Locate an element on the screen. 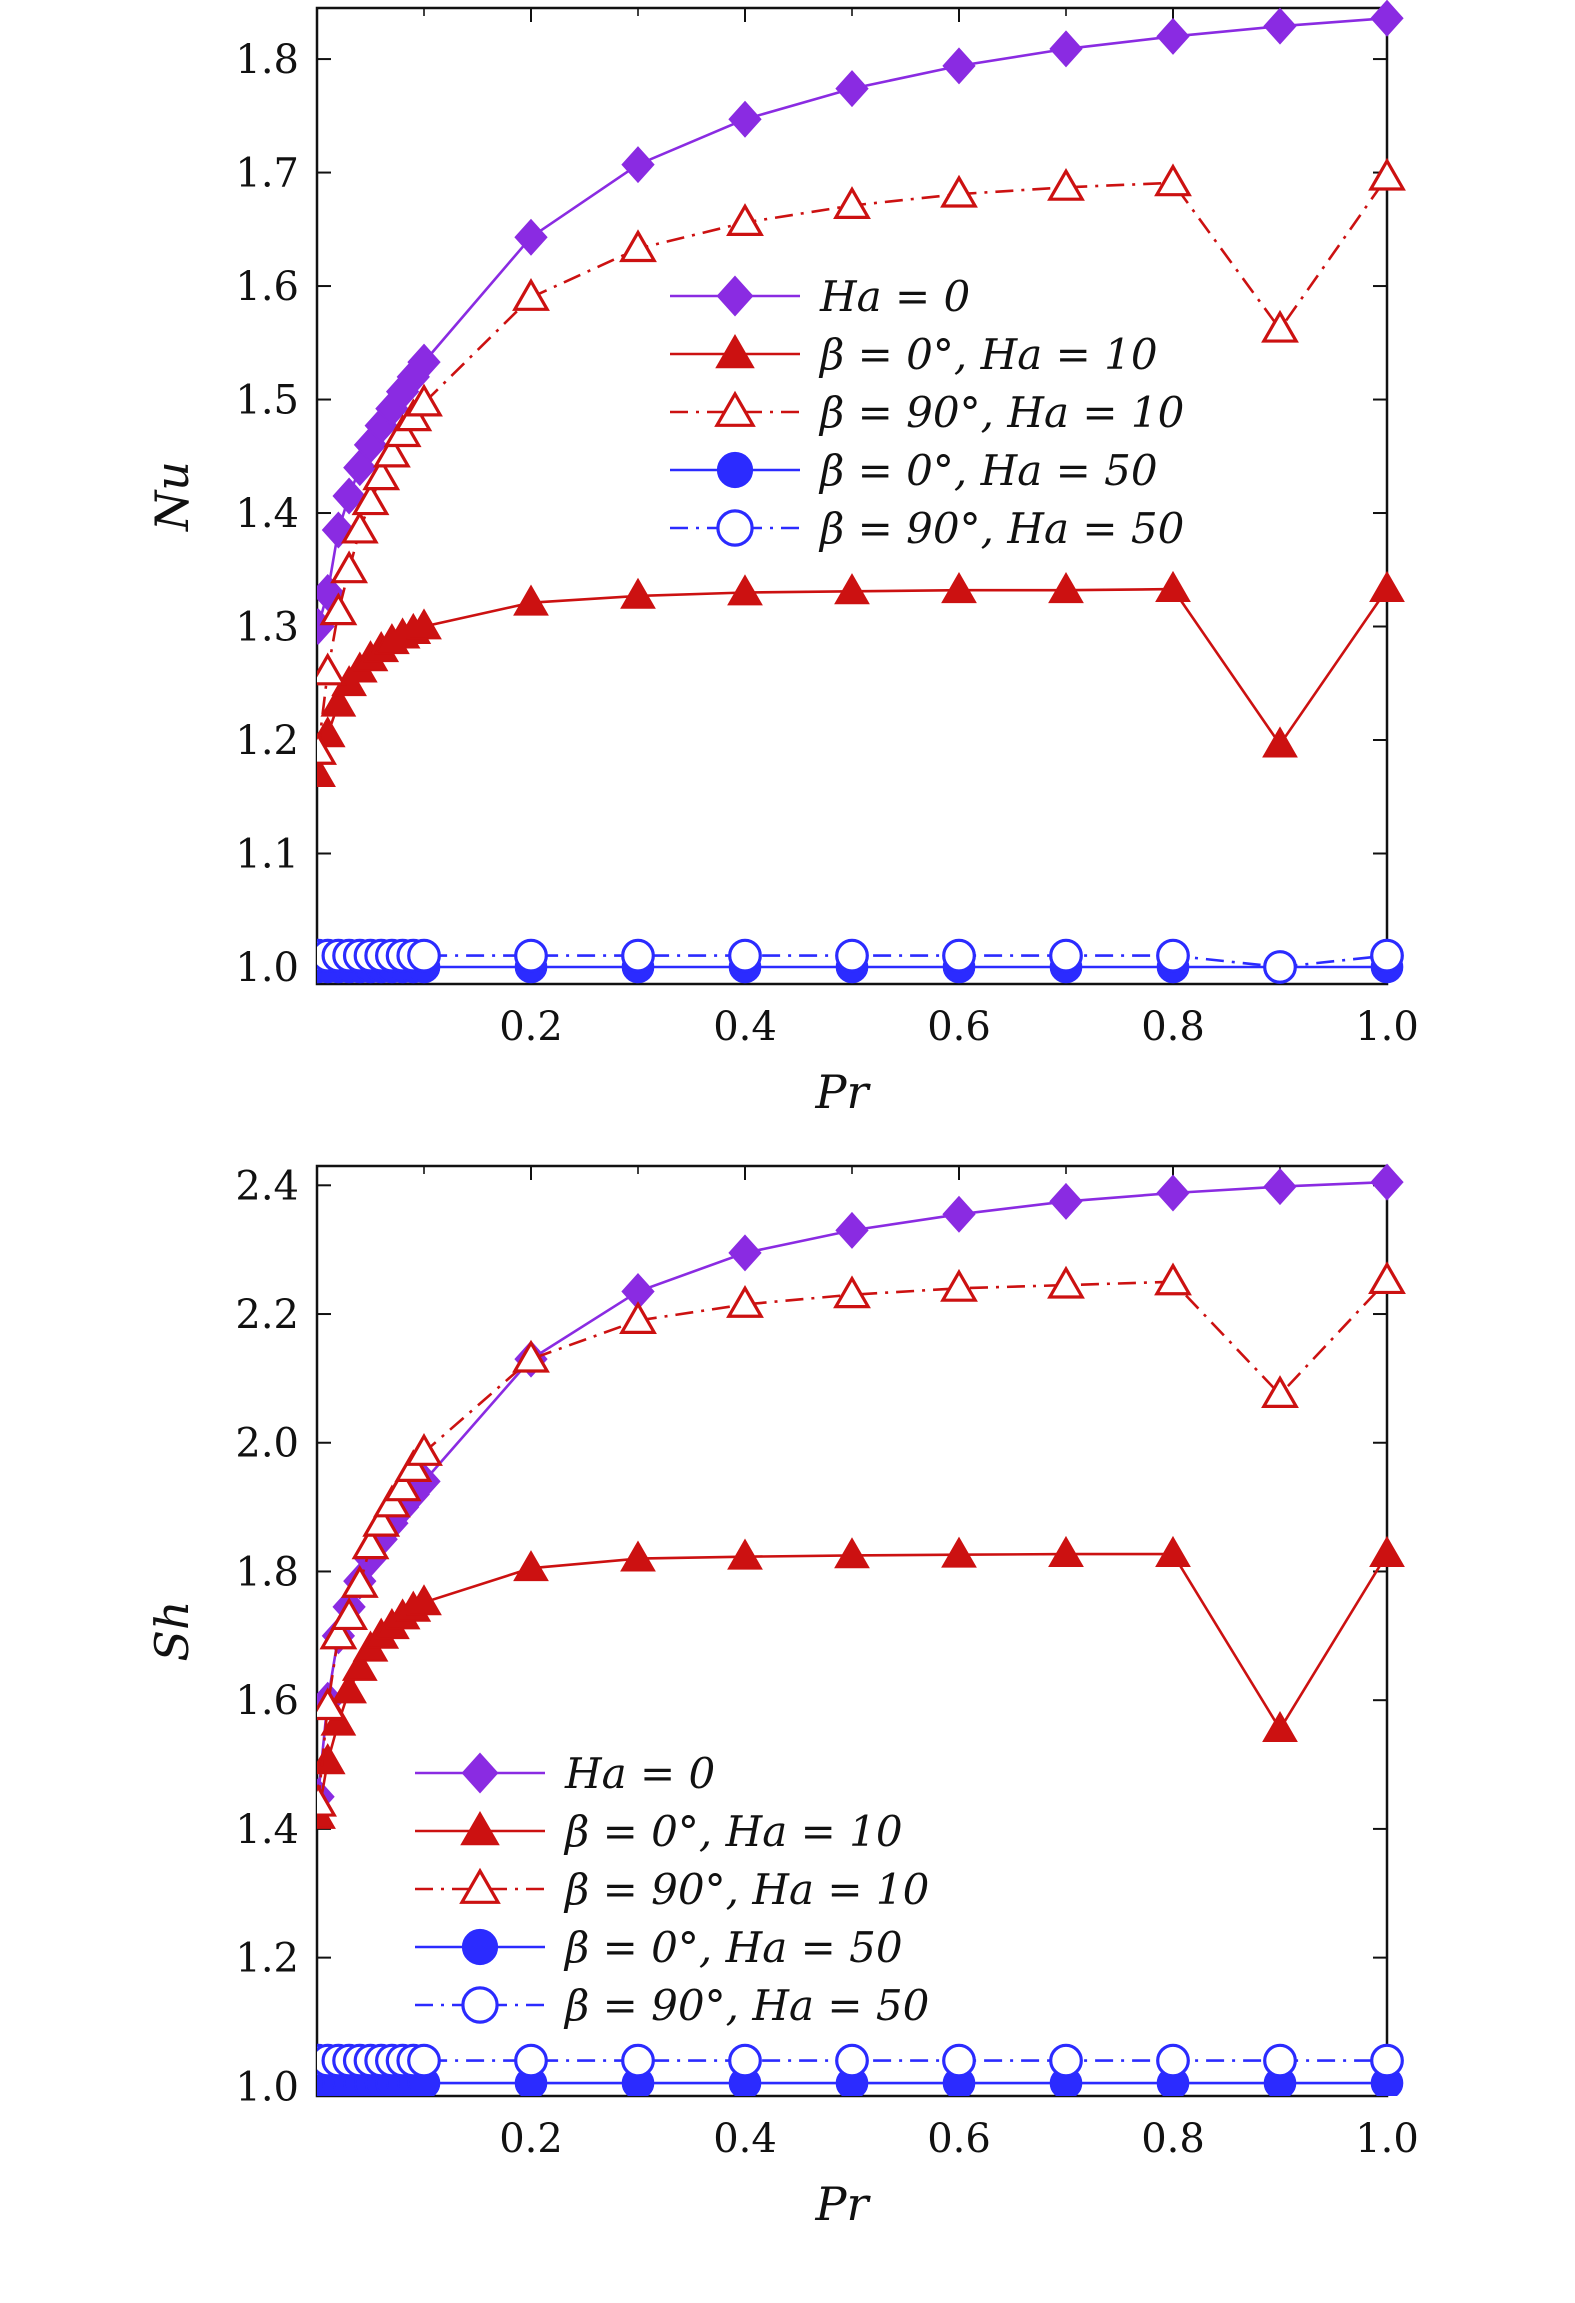 The height and width of the screenshot is (2303, 1575). legend-label: β = 90°, Ha = 50 is located at coordinates (746, 2005).